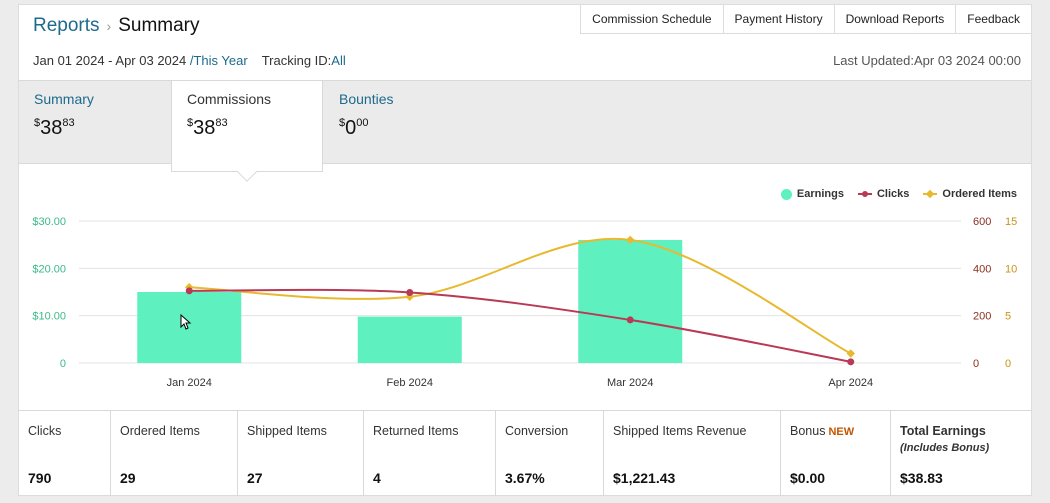 This screenshot has width=1050, height=503. Describe the element at coordinates (338, 60) in the screenshot. I see `tracking-id-link: All` at that location.